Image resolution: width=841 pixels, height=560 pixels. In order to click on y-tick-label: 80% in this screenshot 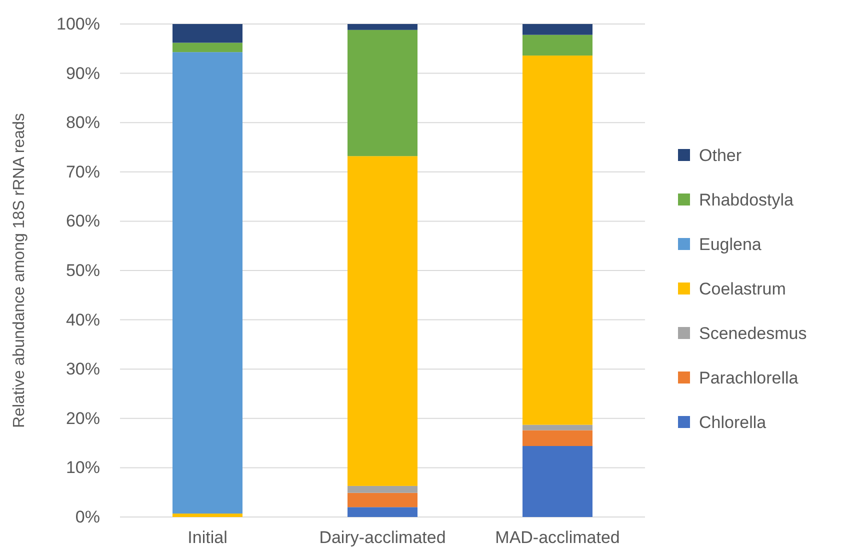, I will do `click(83, 122)`.